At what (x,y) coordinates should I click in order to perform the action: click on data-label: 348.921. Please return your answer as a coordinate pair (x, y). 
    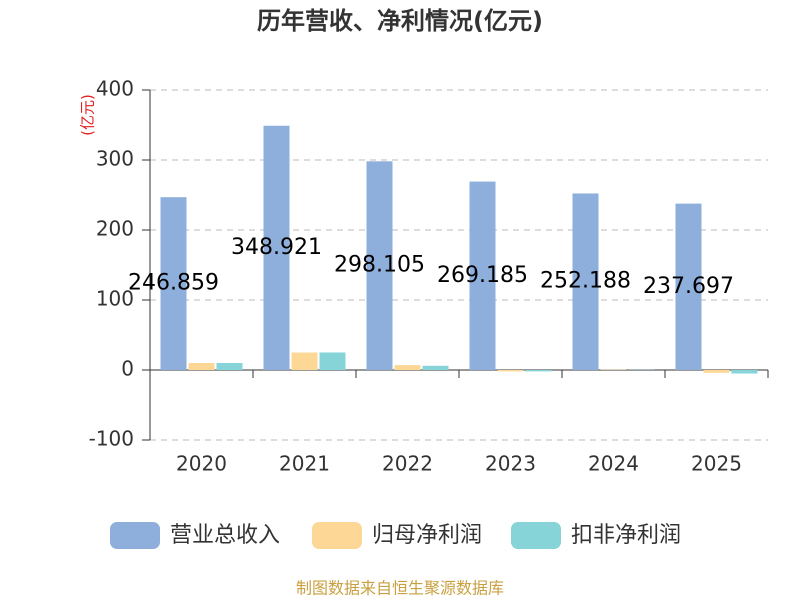
    Looking at the image, I should click on (276, 247).